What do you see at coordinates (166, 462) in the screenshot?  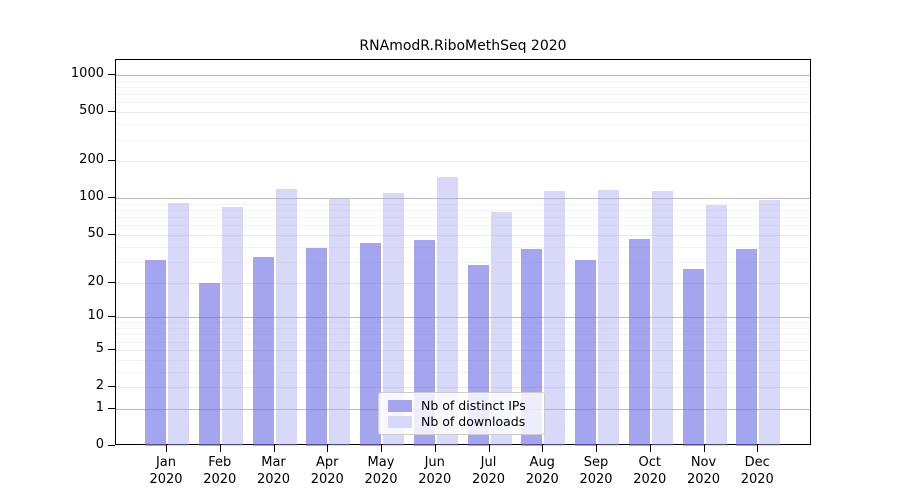 I see `x-tick-month: Jan` at bounding box center [166, 462].